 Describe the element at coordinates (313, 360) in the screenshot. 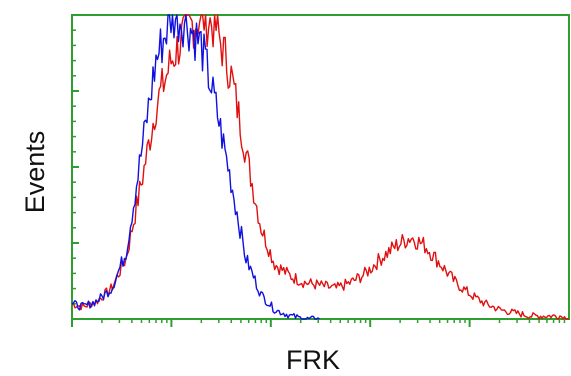

I see `x-axis-label: FRK` at that location.